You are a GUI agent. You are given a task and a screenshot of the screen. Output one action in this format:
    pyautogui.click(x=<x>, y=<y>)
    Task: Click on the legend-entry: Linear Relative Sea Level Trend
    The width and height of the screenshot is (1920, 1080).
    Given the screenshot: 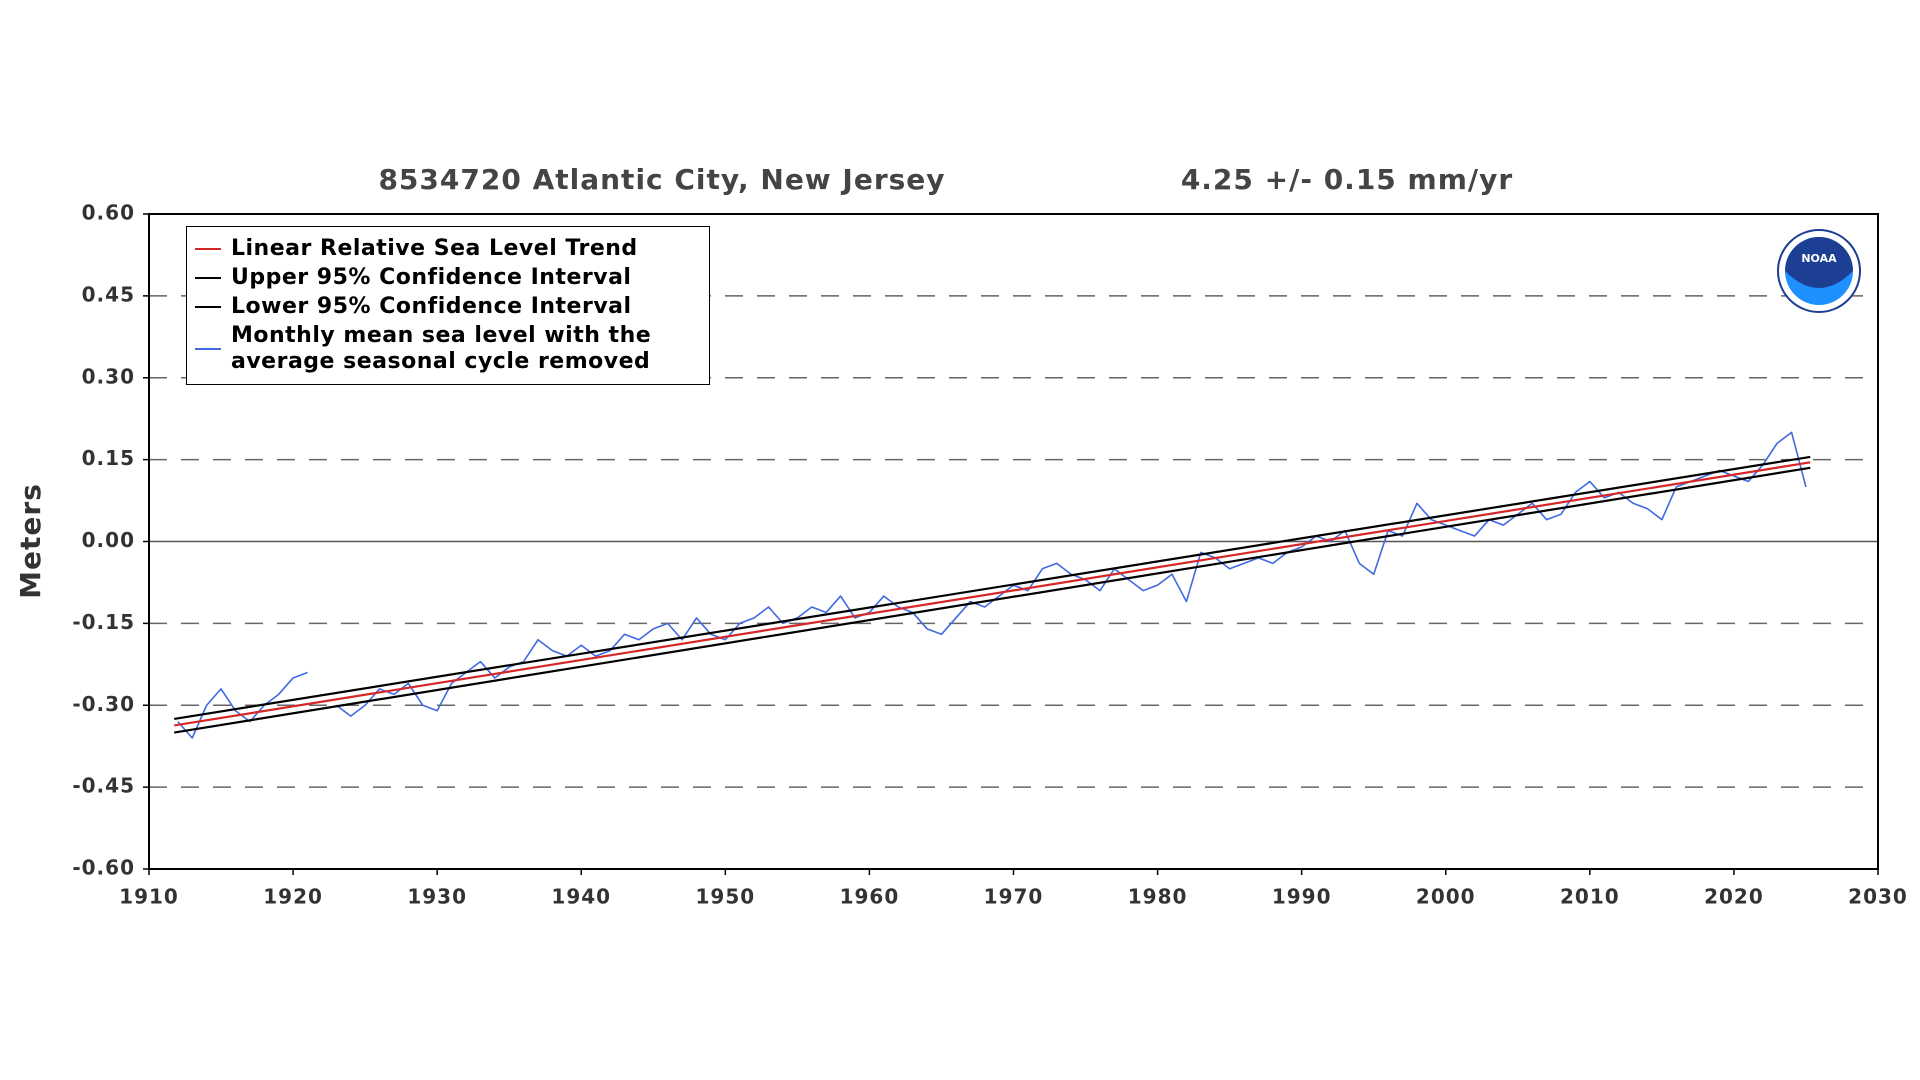 What is the action you would take?
    pyautogui.click(x=448, y=249)
    